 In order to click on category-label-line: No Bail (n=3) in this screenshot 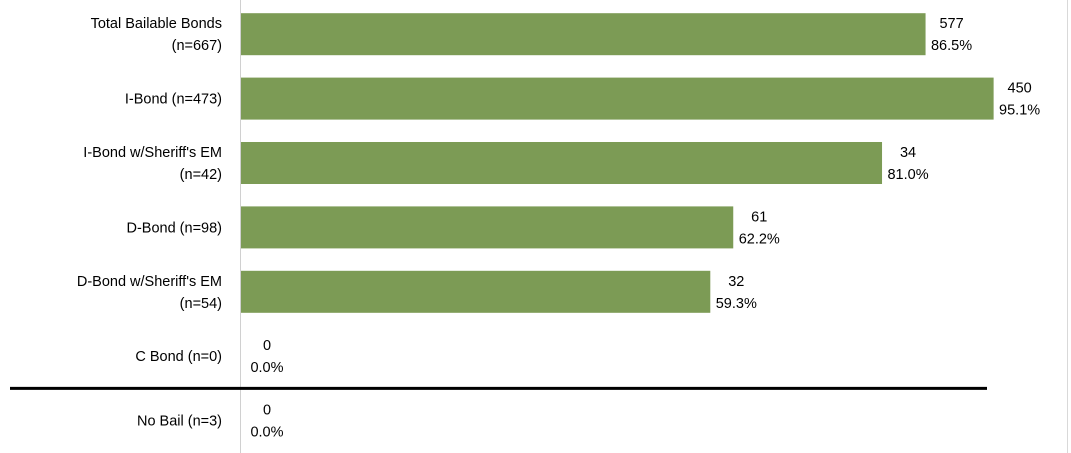, I will do `click(179, 422)`.